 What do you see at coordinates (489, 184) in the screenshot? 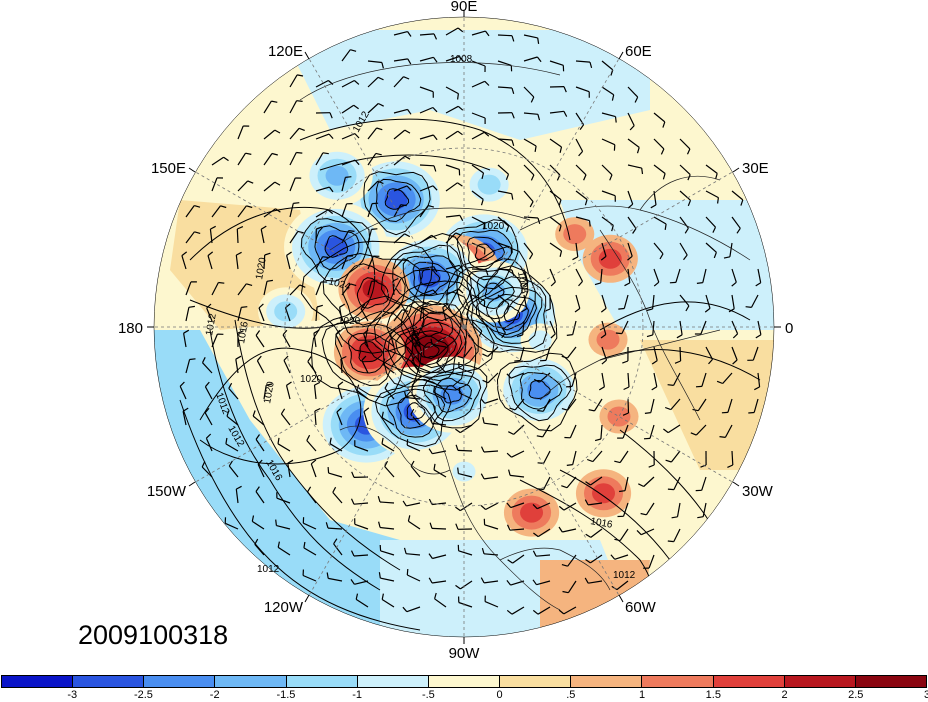
I see `anomaly-cell` at bounding box center [489, 184].